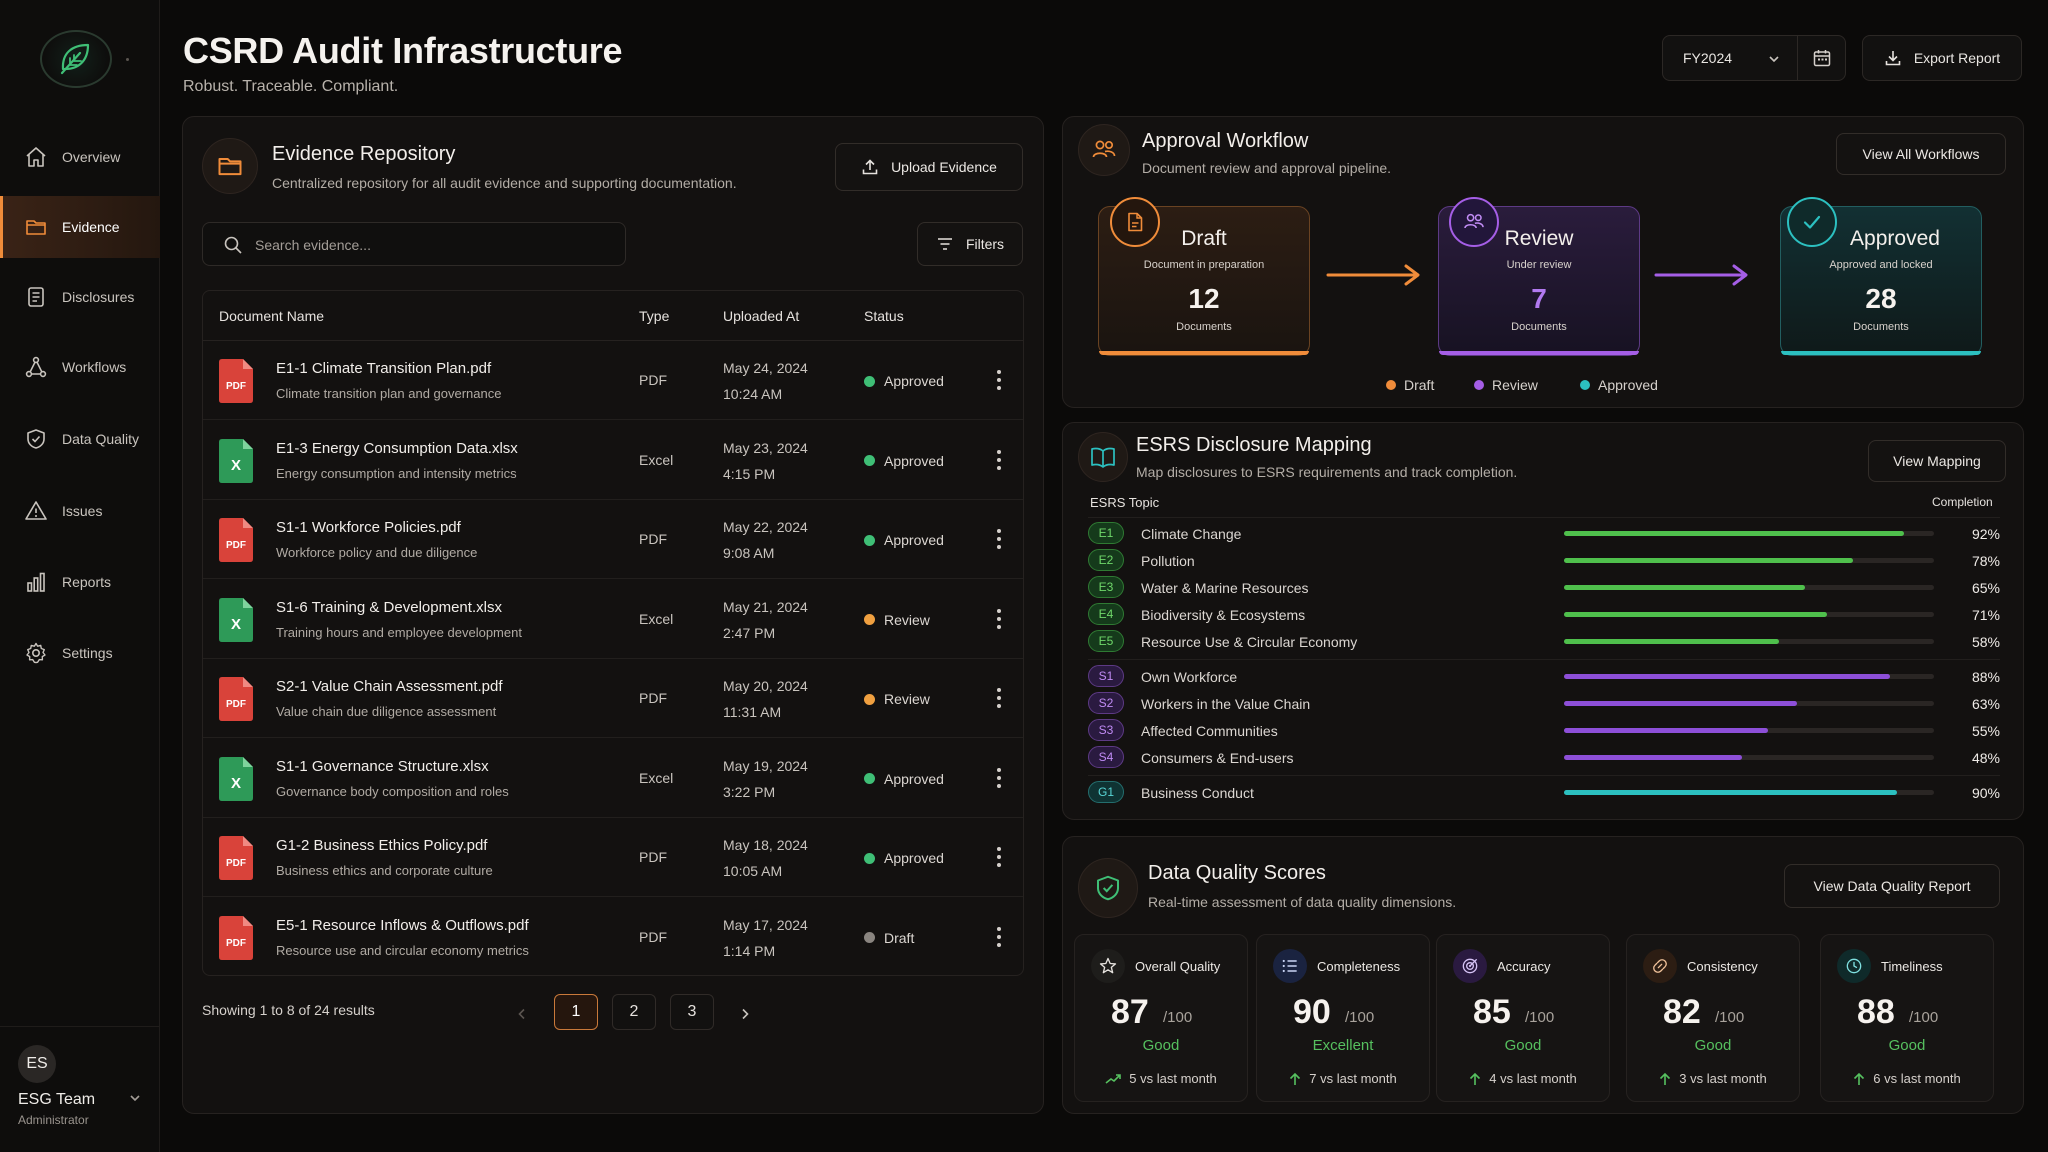 The width and height of the screenshot is (2048, 1152). Describe the element at coordinates (656, 459) in the screenshot. I see `document-type: Excel` at that location.